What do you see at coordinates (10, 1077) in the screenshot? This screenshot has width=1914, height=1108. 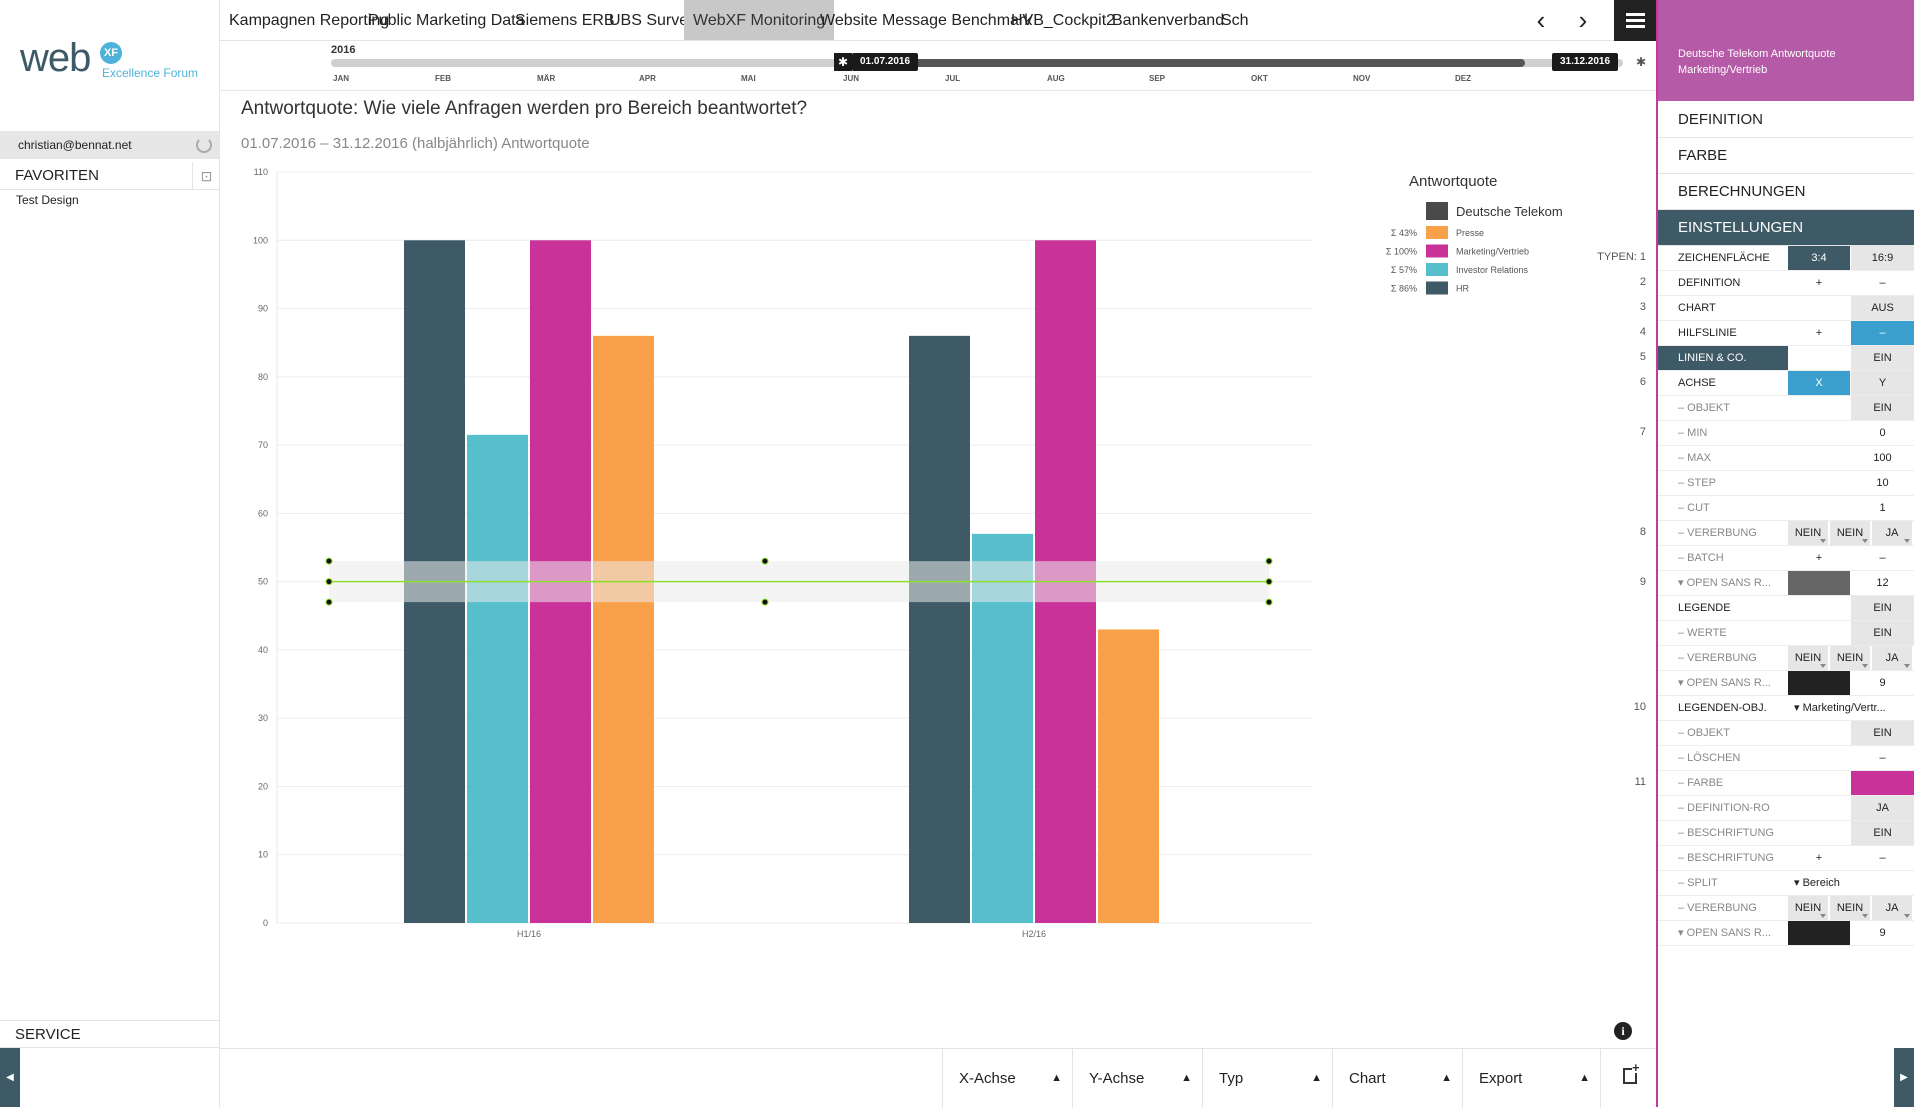 I see `collapse-left-sidebar-icon: ◀` at bounding box center [10, 1077].